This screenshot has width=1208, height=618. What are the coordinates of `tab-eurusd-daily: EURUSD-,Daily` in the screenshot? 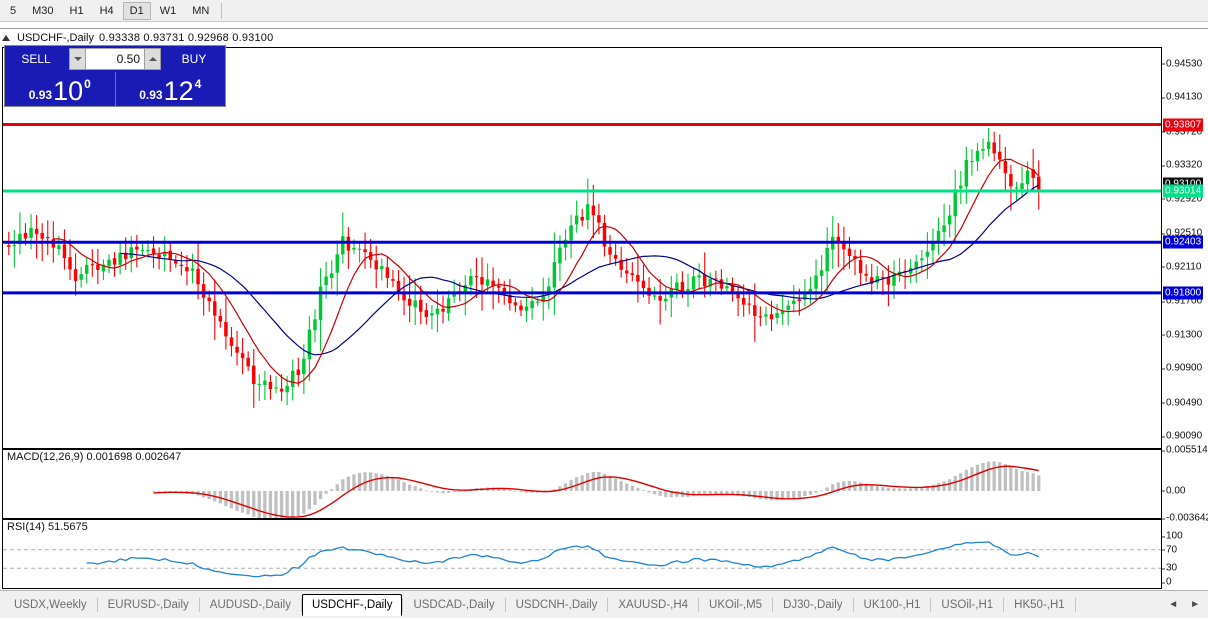 It's located at (148, 604).